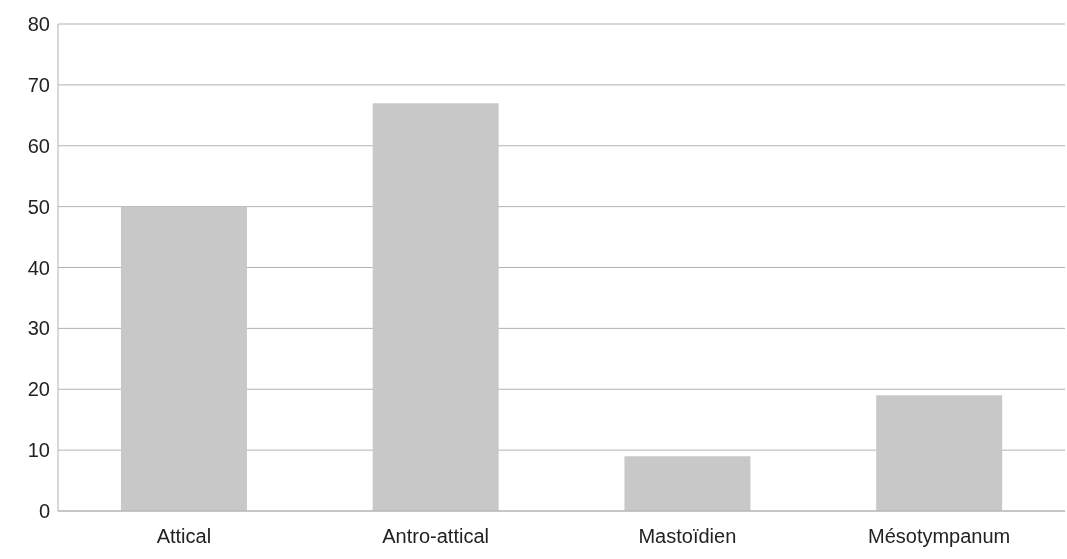 The height and width of the screenshot is (559, 1067). What do you see at coordinates (184, 536) in the screenshot?
I see `x-tick-label: Attical` at bounding box center [184, 536].